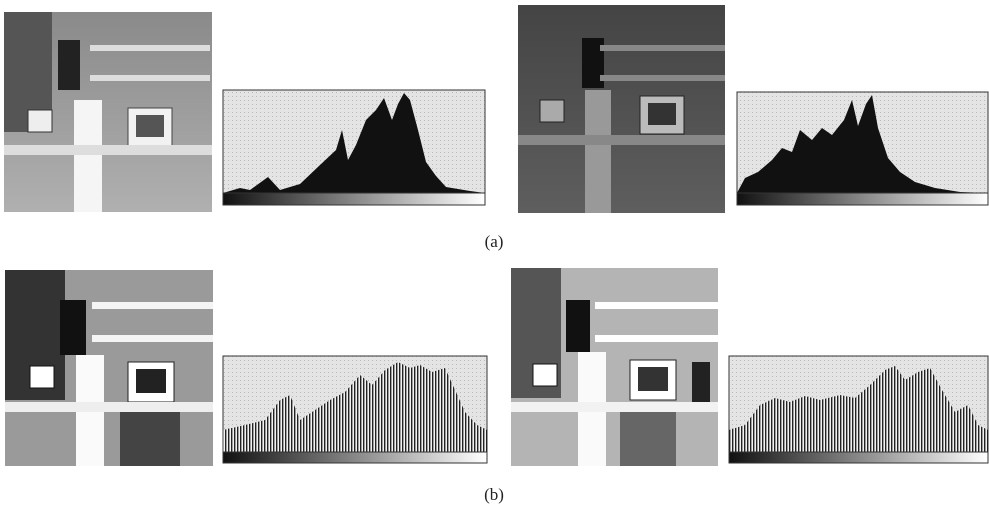  What do you see at coordinates (494, 241) in the screenshot?
I see `caption: (a)` at bounding box center [494, 241].